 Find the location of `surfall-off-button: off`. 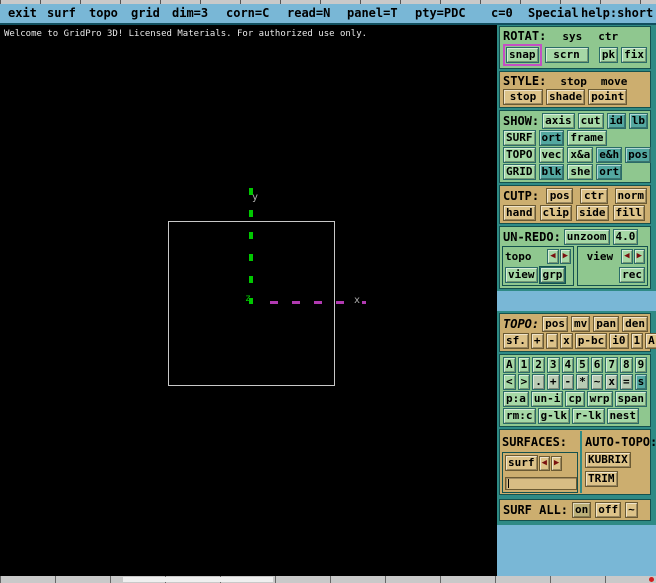

surfall-off-button: off is located at coordinates (608, 510).